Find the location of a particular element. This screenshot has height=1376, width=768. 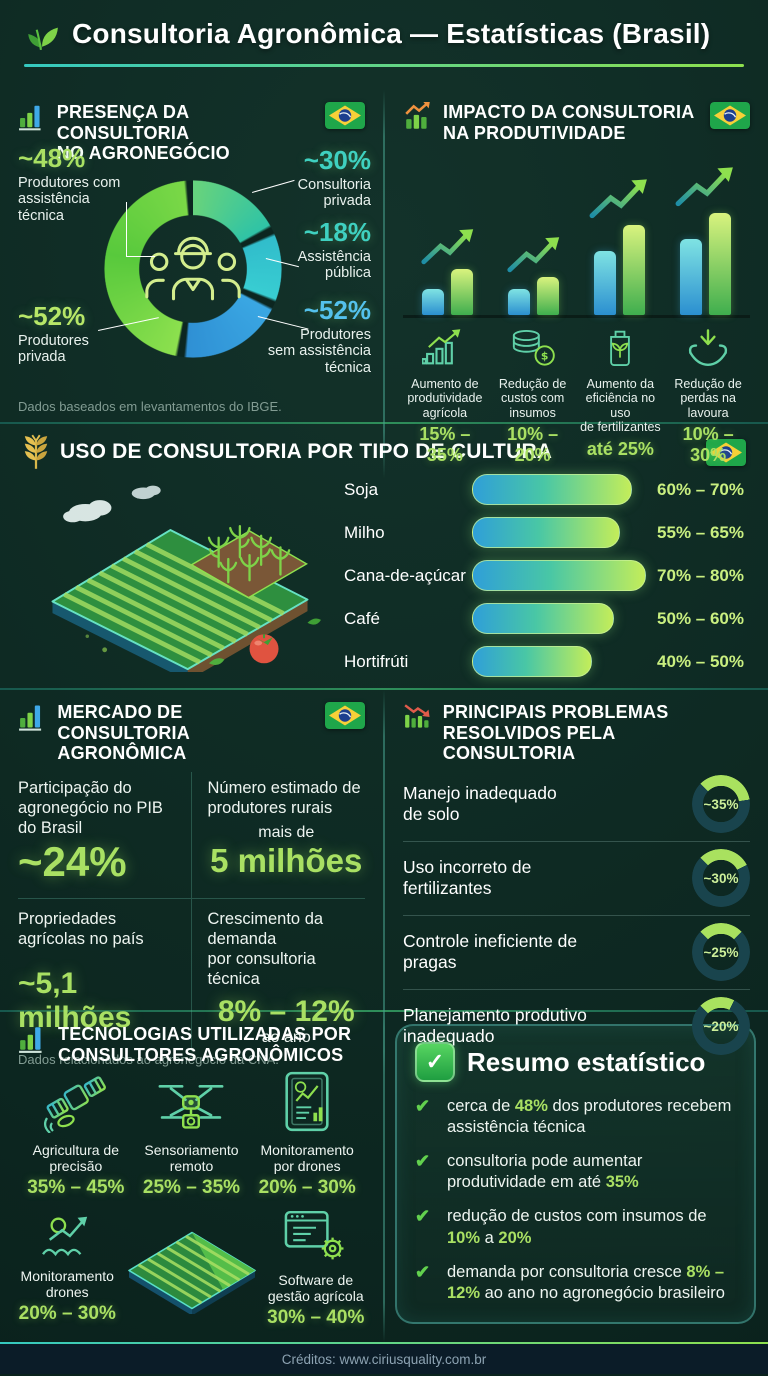

leaf-icon is located at coordinates (216, 662).